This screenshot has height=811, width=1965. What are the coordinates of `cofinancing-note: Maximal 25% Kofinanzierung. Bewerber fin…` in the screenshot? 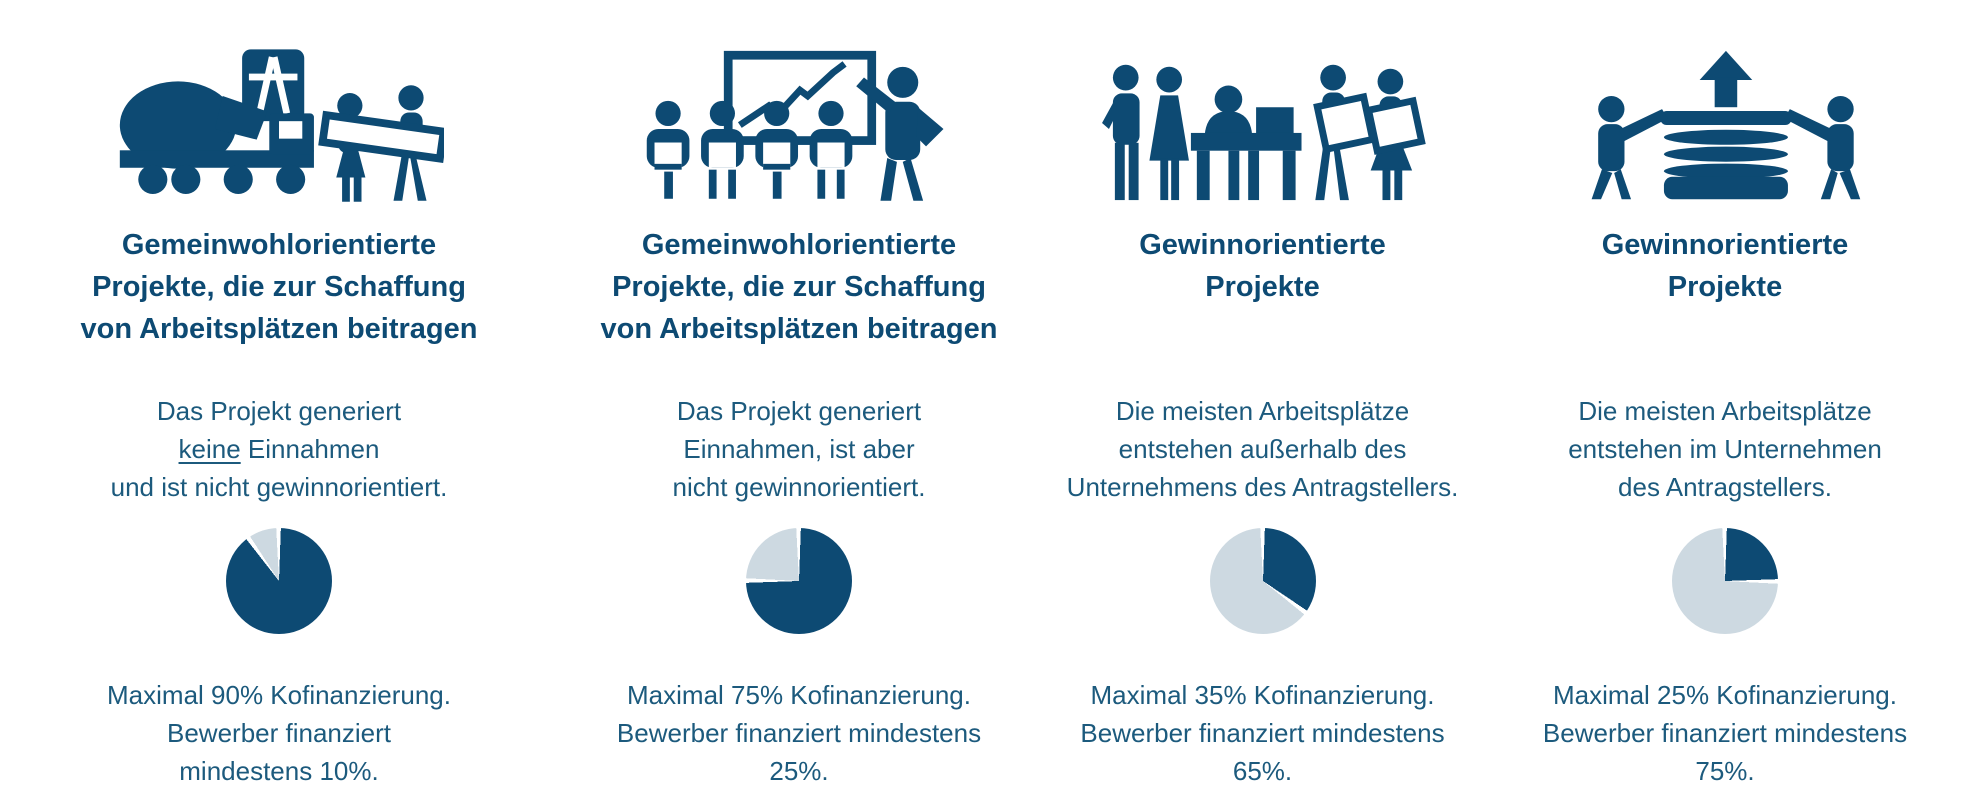 It's located at (1725, 733).